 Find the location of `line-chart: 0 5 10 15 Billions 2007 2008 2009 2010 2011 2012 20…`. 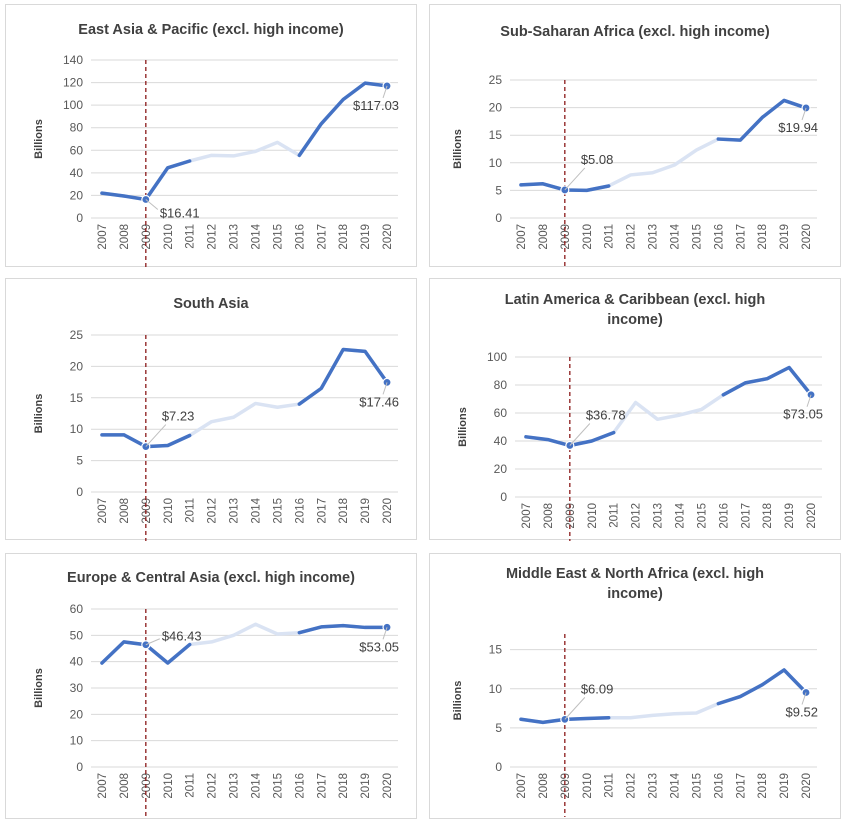

line-chart: 0 5 10 15 Billions 2007 2008 2009 2010 2011 2012 20… is located at coordinates (635, 725).